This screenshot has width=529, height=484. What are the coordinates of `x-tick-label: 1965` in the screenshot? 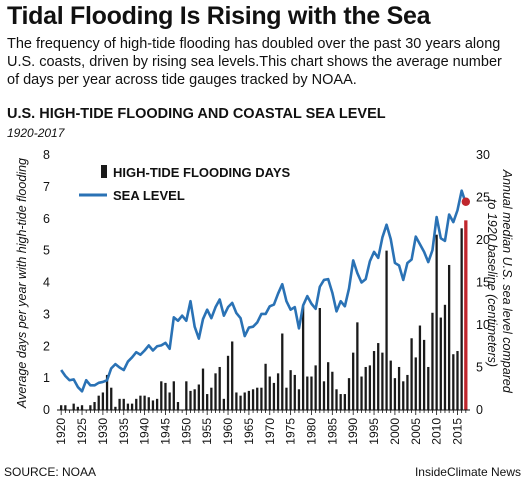 It's located at (249, 431).